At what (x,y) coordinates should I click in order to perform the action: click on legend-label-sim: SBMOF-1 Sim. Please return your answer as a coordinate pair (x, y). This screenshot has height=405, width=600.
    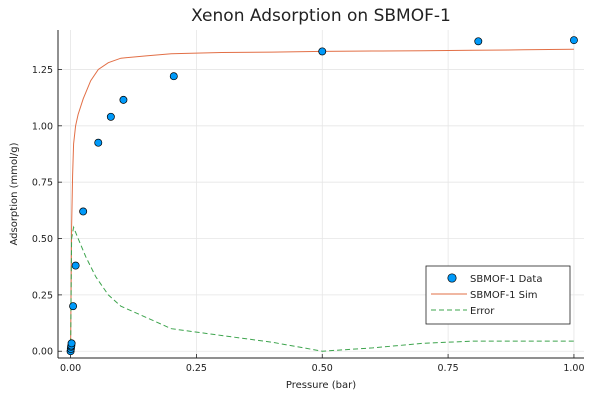
    Looking at the image, I should click on (503, 295).